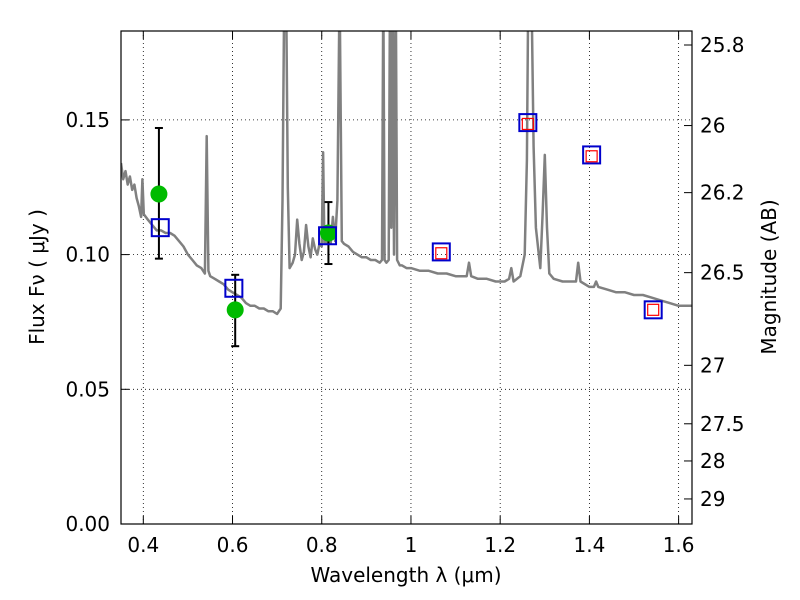  I want to click on right-tick-label: 26.2, so click(722, 193).